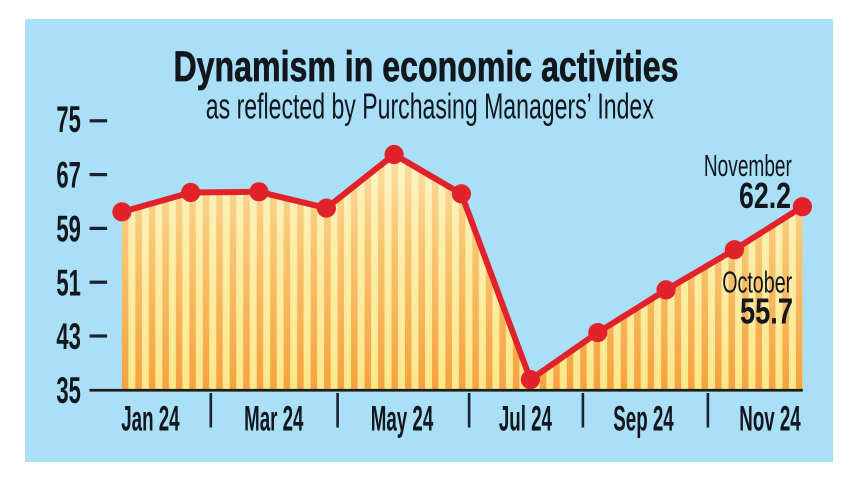  What do you see at coordinates (525, 419) in the screenshot?
I see `svg-text: Jul 24` at bounding box center [525, 419].